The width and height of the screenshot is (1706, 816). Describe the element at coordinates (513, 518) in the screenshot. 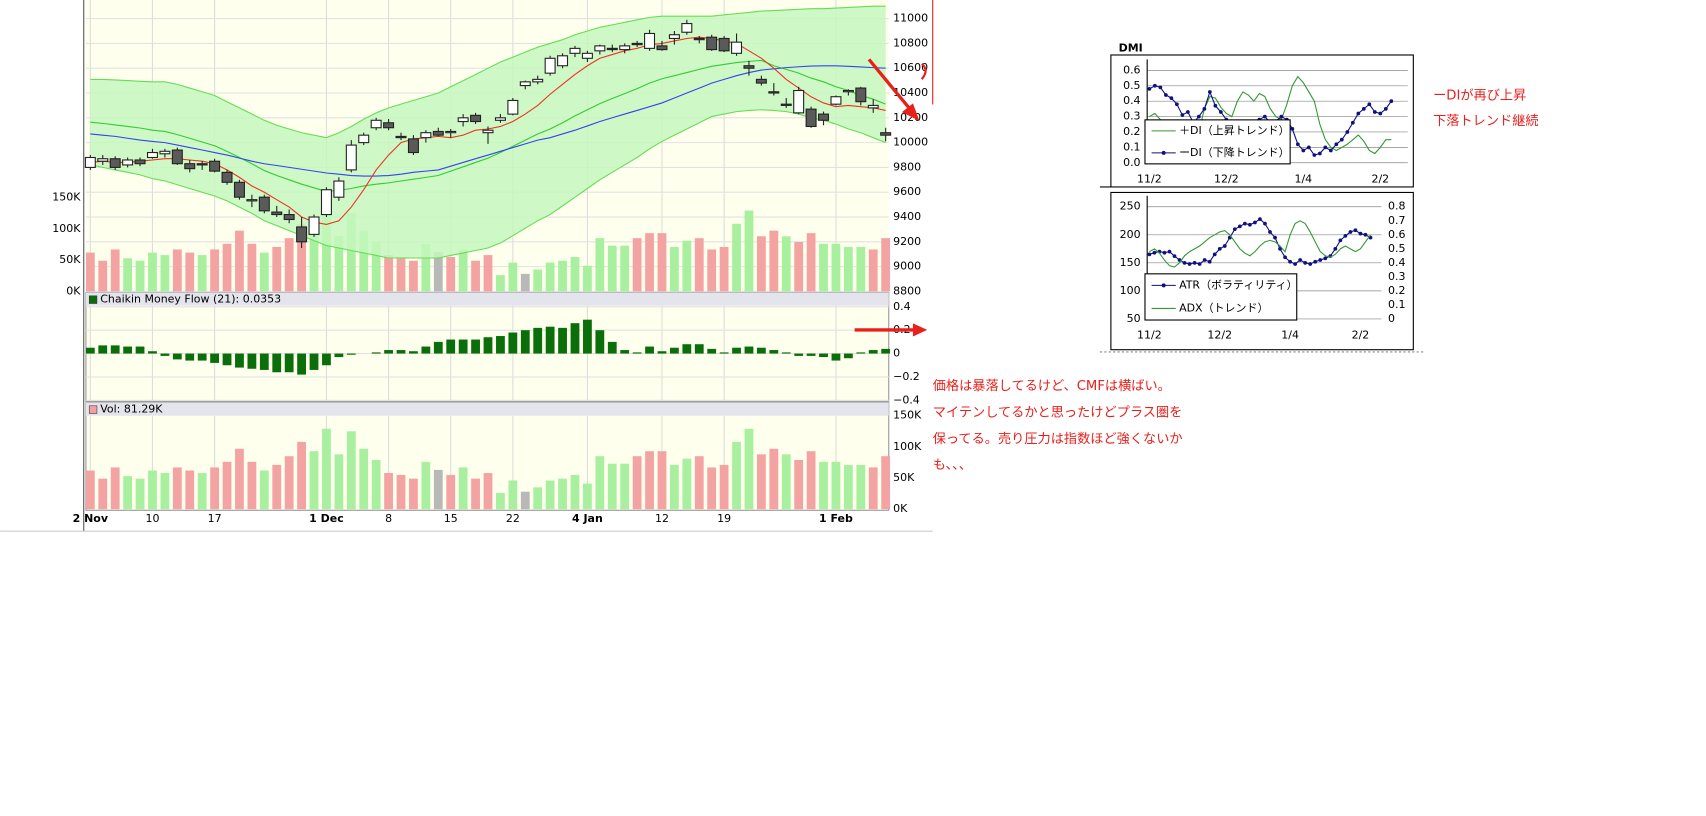

I see `x-tick-label: 22` at that location.